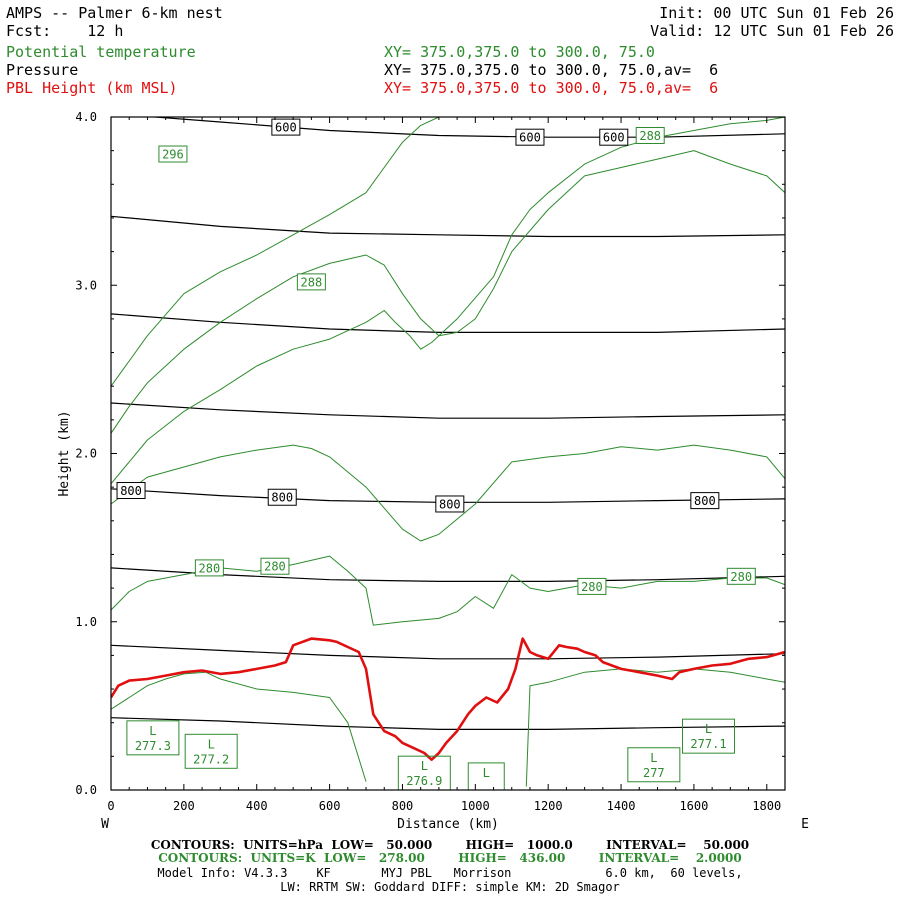 The image size is (900, 900). I want to click on init-time: Init: 00 UTC Sun 01 Feb 26, so click(776, 13).